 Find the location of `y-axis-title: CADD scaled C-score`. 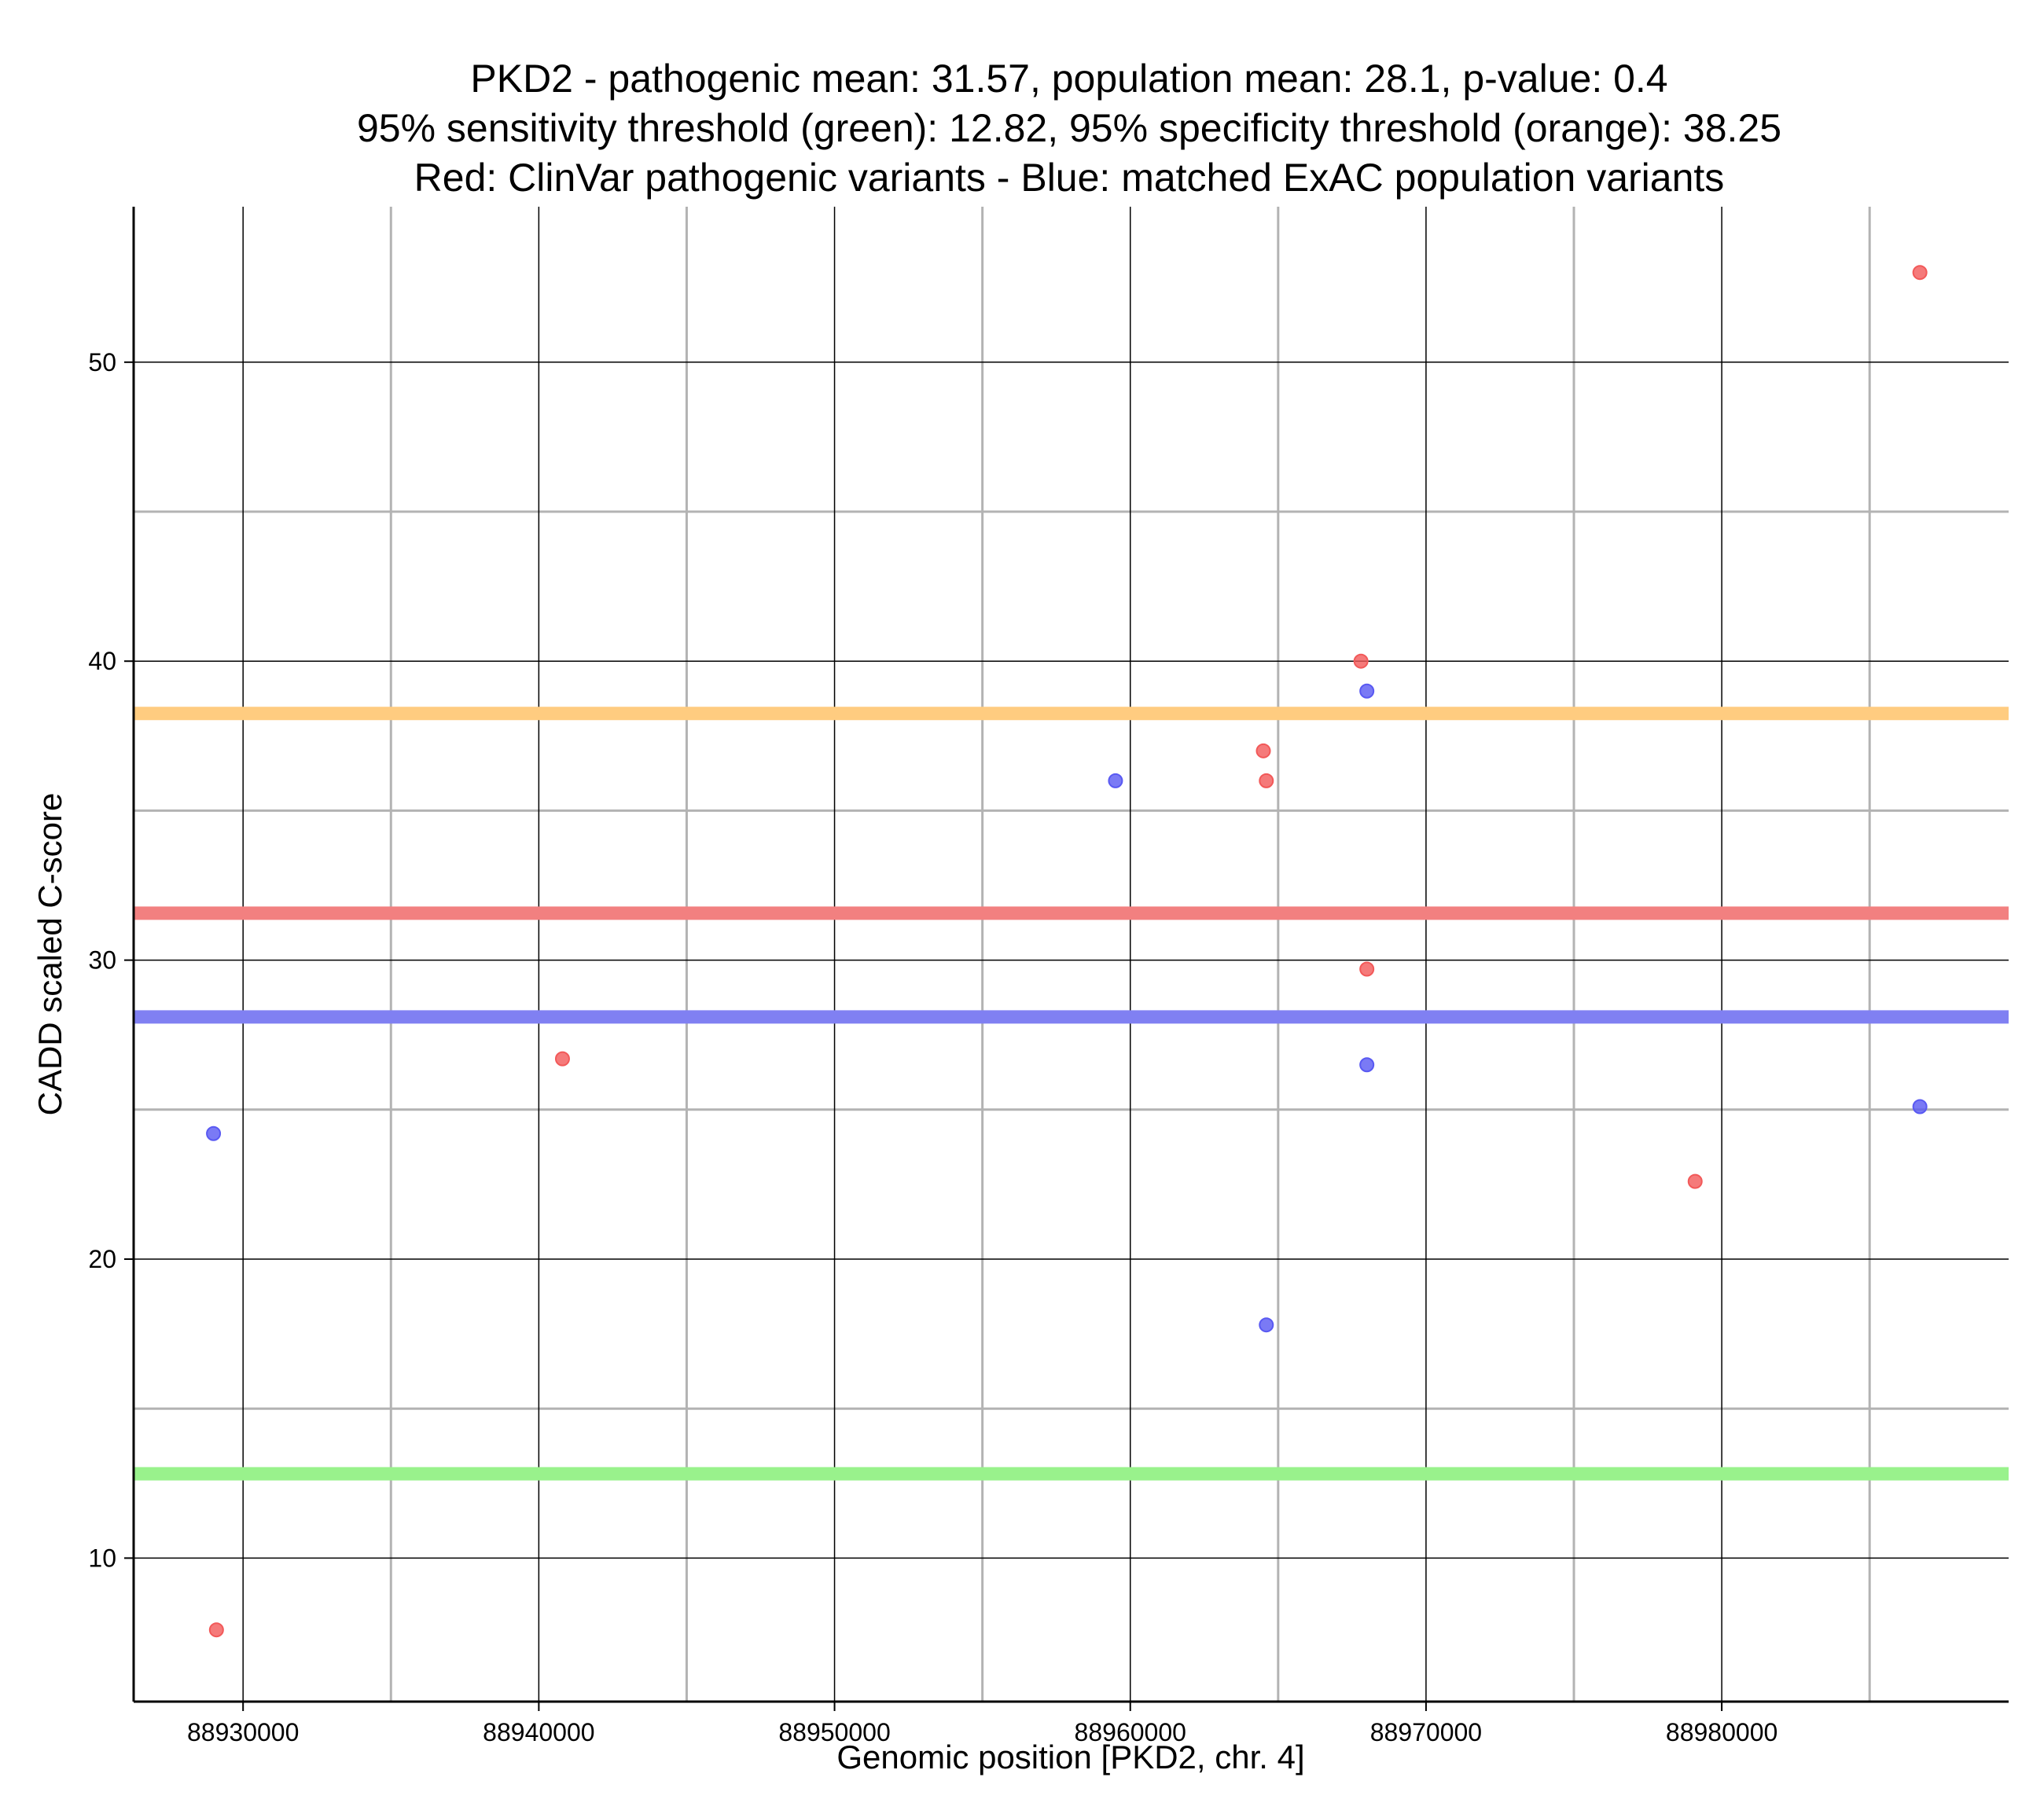

y-axis-title: CADD scaled C-score is located at coordinates (50, 954).